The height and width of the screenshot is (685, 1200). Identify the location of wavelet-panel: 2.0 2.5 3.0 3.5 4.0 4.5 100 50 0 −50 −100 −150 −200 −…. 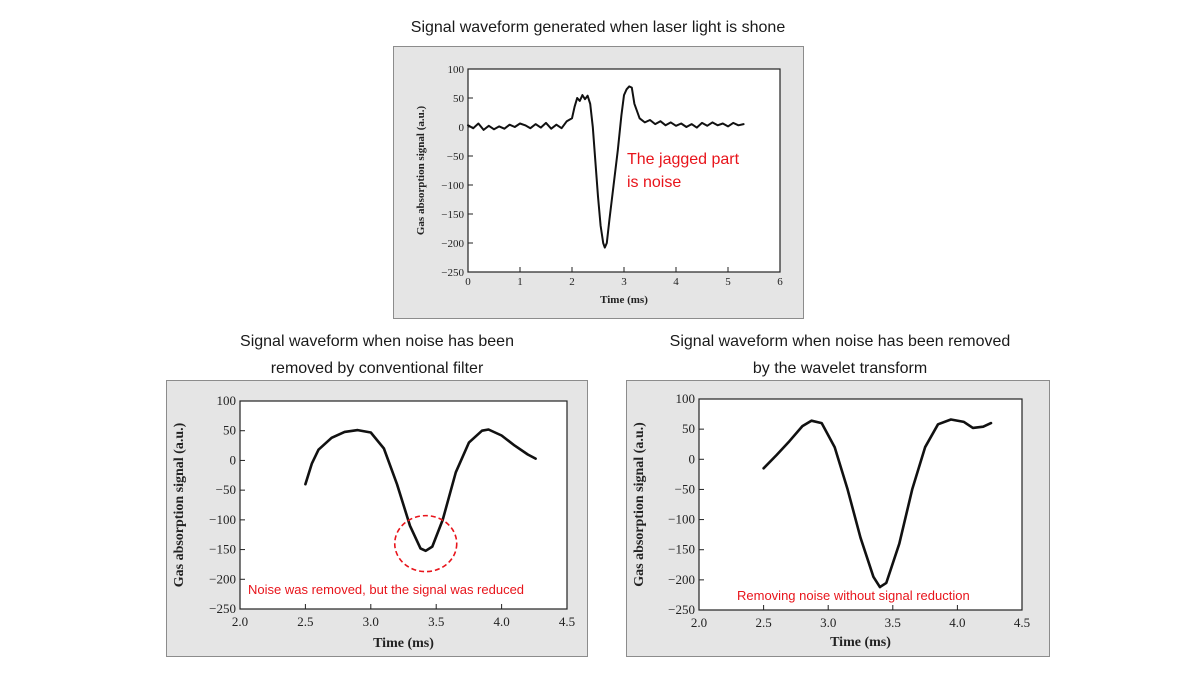
(838, 518).